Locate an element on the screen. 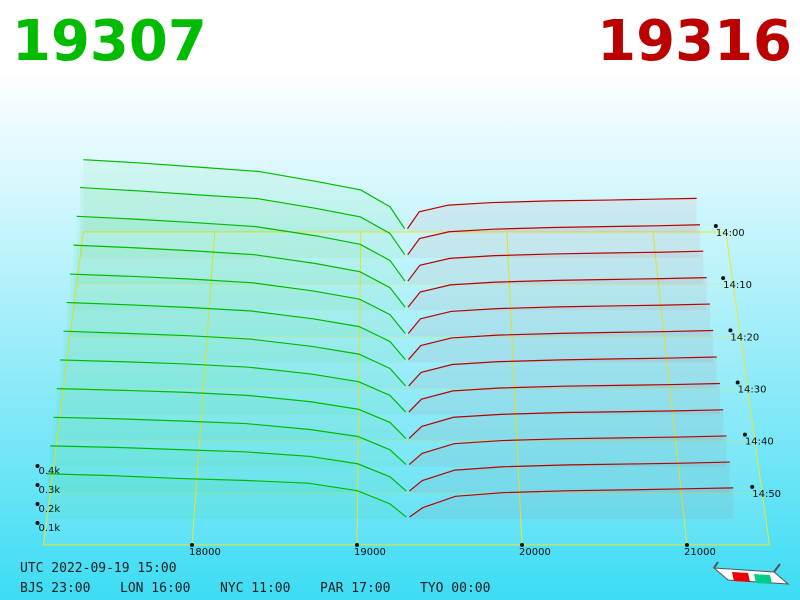  utc-time: UTC 2022-09-19 15:00 is located at coordinates (98, 568).